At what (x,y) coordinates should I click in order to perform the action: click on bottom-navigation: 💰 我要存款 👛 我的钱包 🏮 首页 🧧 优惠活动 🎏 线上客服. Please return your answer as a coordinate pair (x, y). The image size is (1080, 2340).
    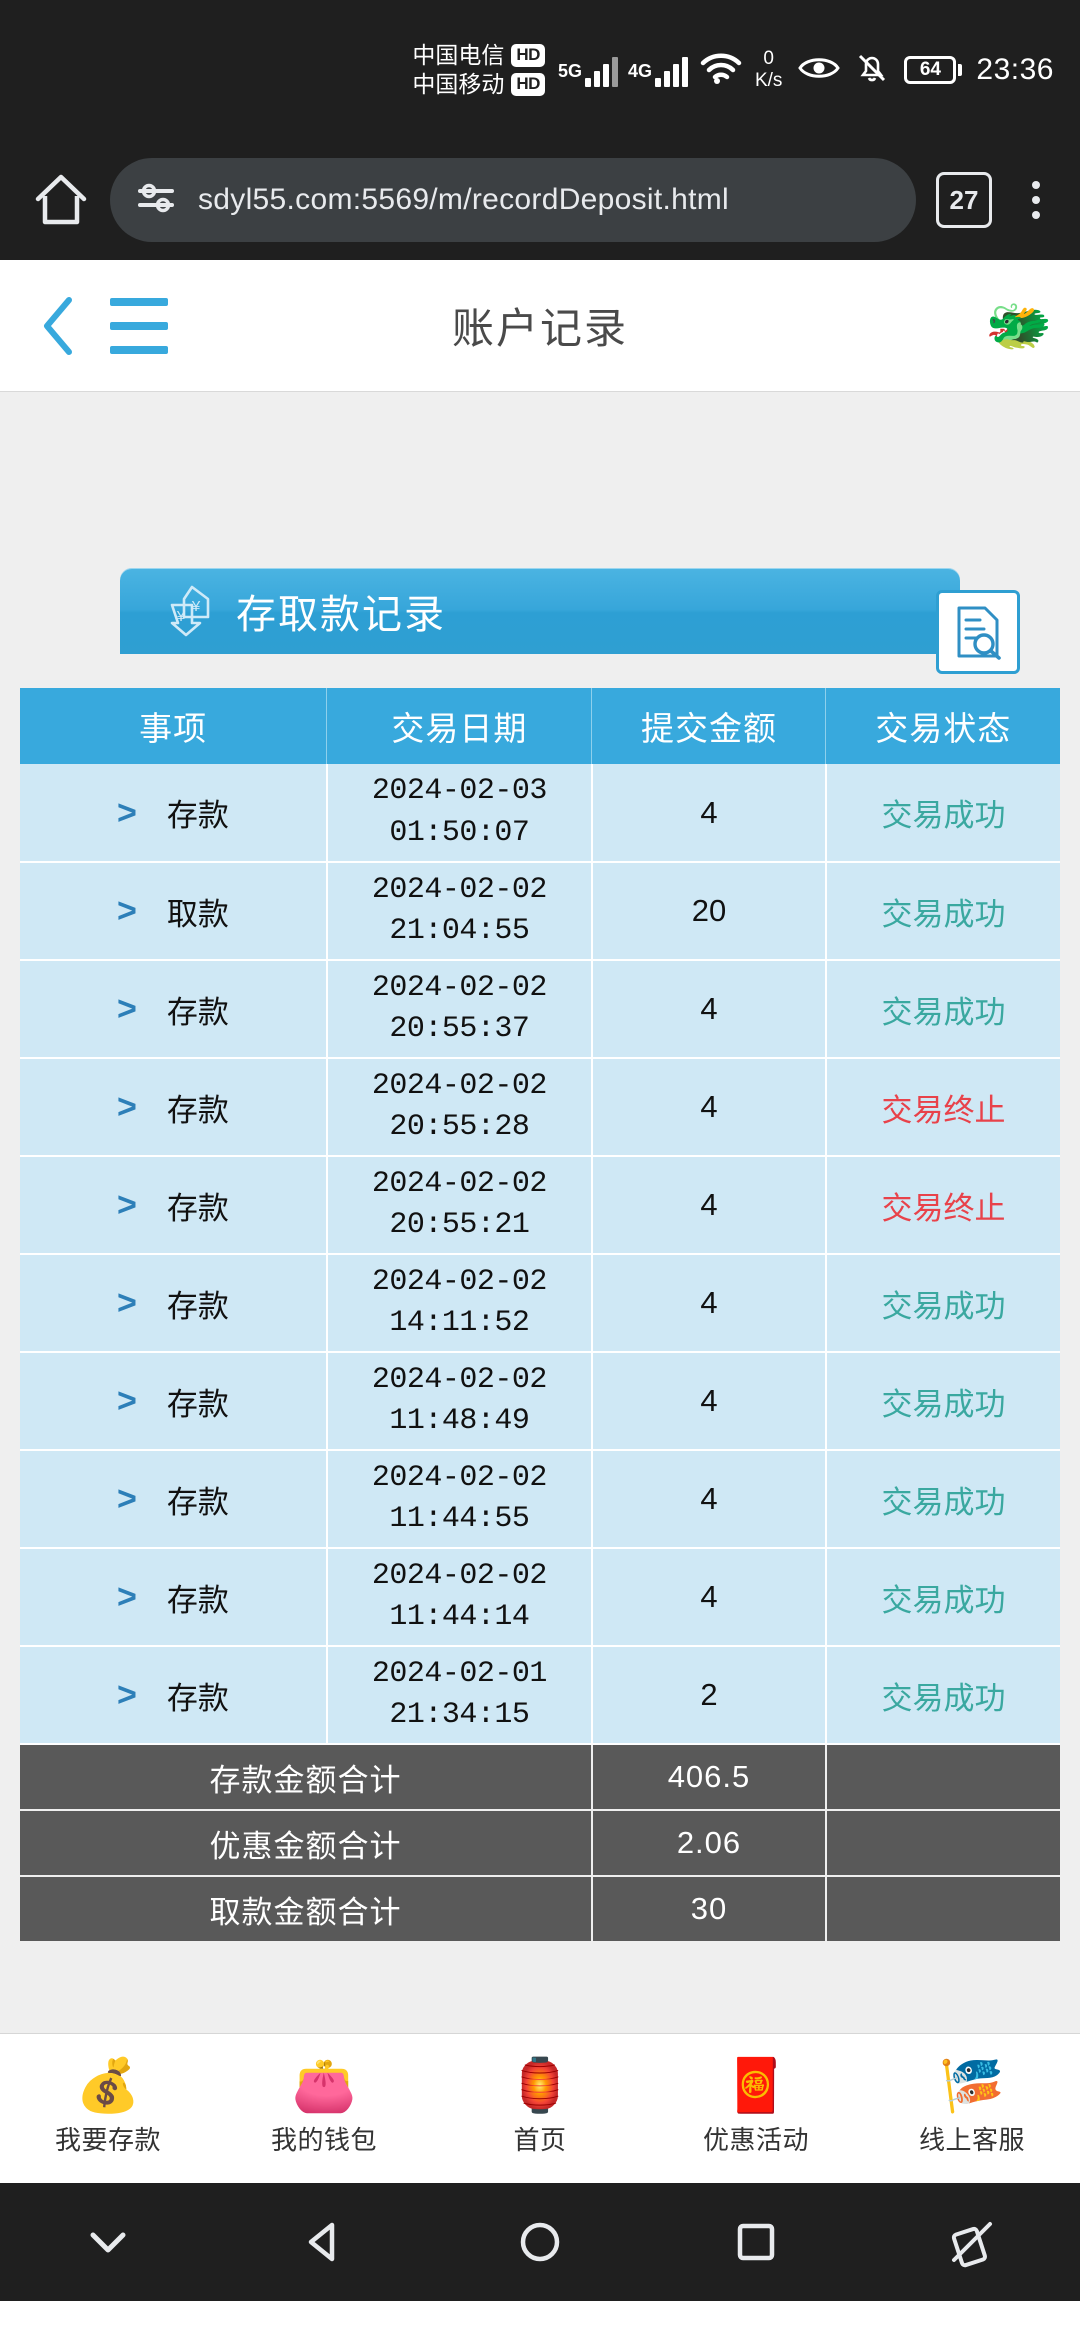
    Looking at the image, I should click on (540, 2108).